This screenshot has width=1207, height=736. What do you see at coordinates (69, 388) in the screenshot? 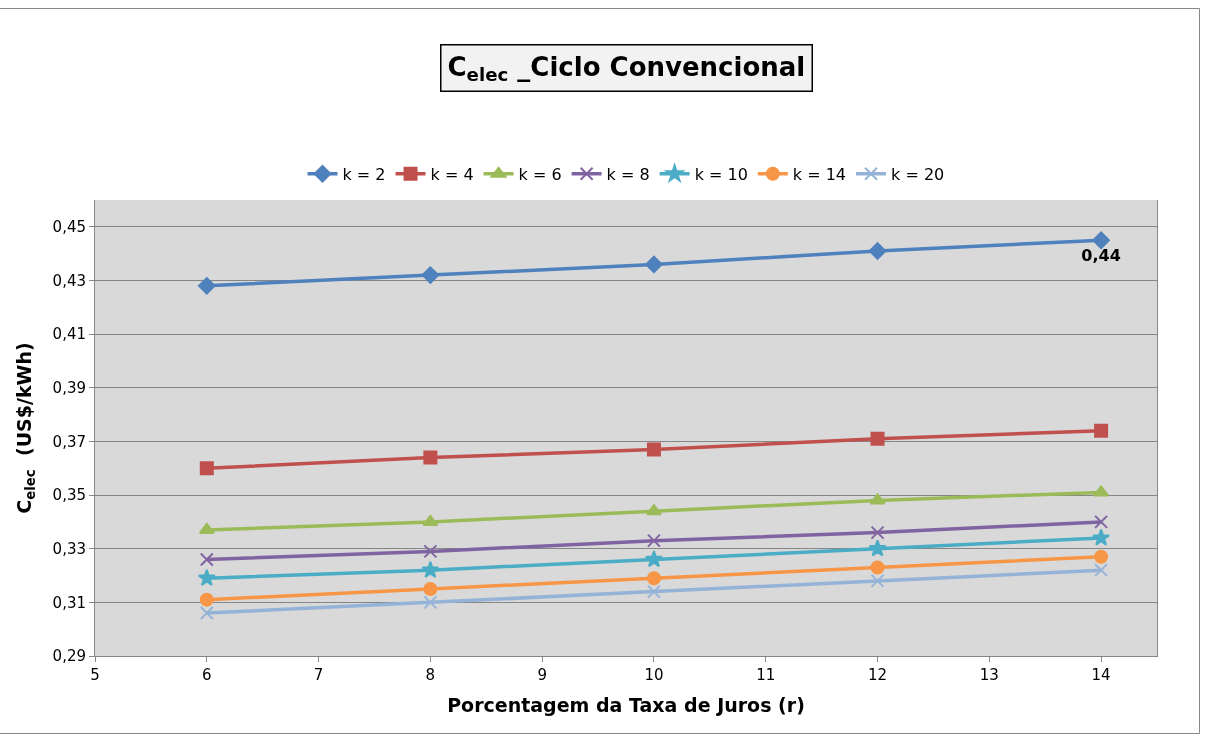
I see `y-tick-label: 0,39` at bounding box center [69, 388].